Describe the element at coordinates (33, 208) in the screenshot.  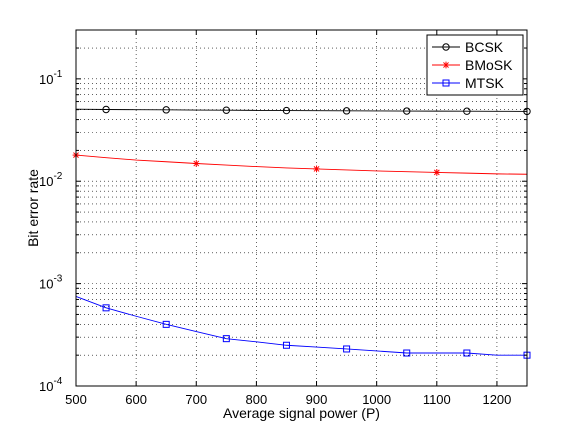
I see `y-axis-label: Bit error rate` at that location.